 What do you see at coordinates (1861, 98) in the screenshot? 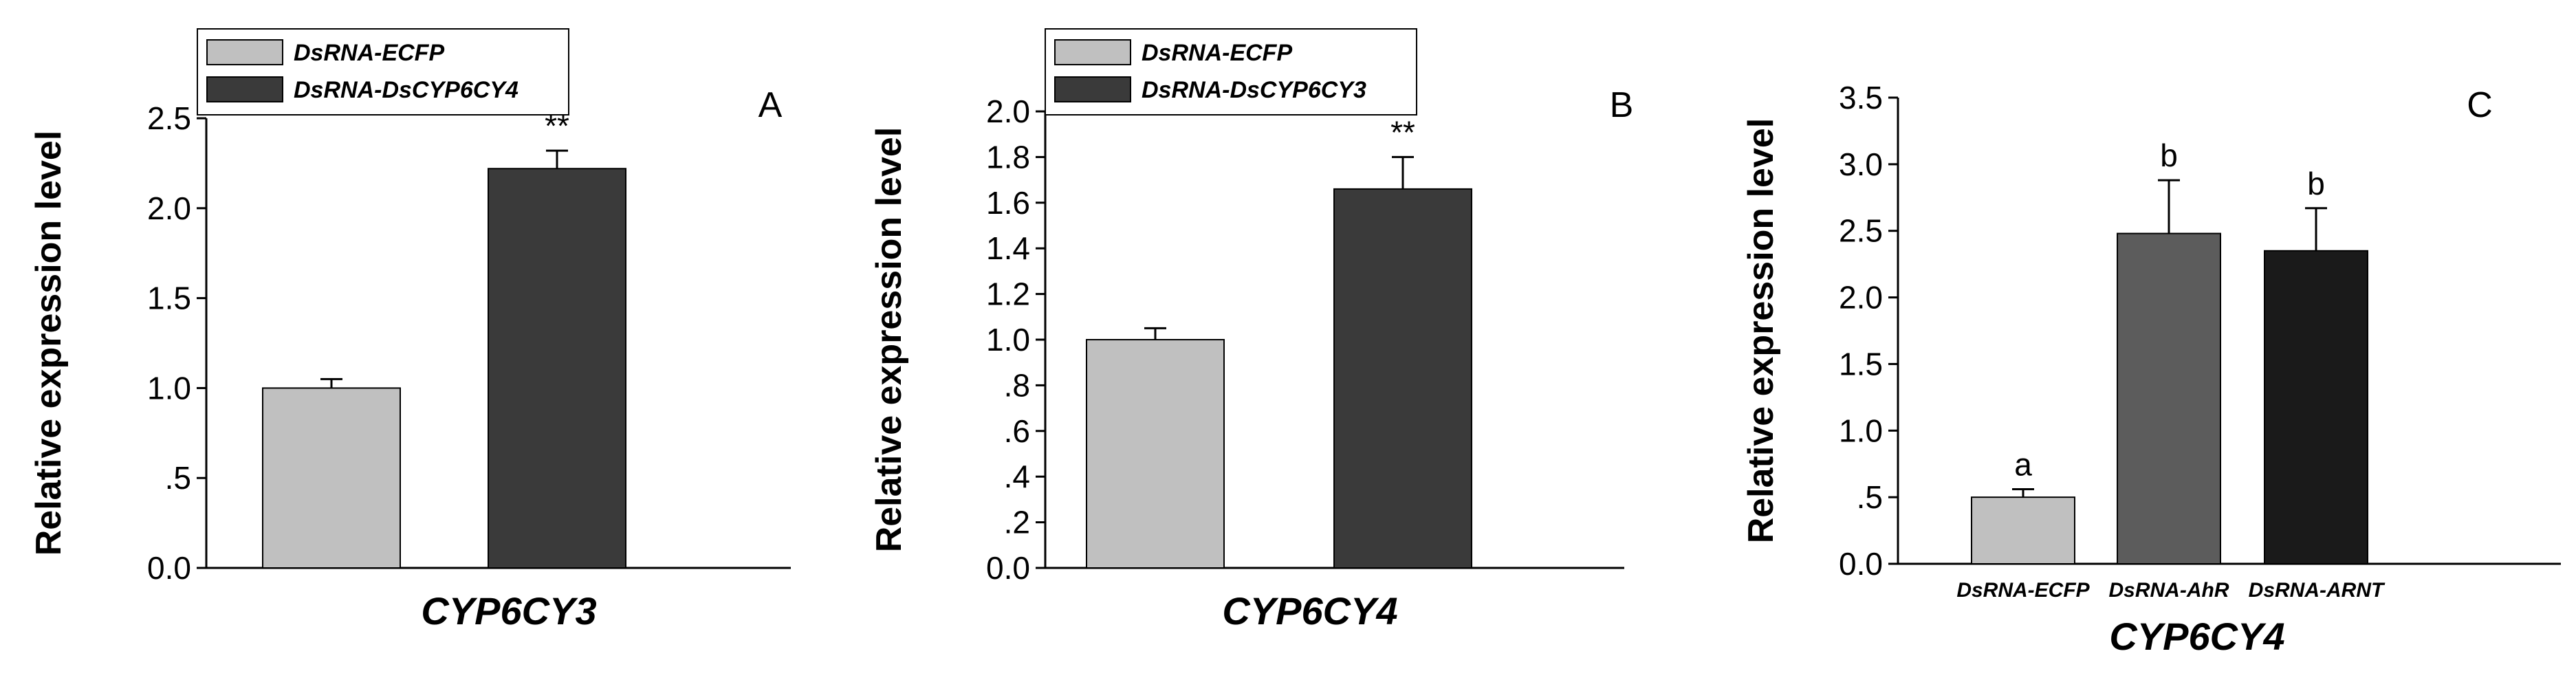
I see `y-tick-label: 3.5` at bounding box center [1861, 98].